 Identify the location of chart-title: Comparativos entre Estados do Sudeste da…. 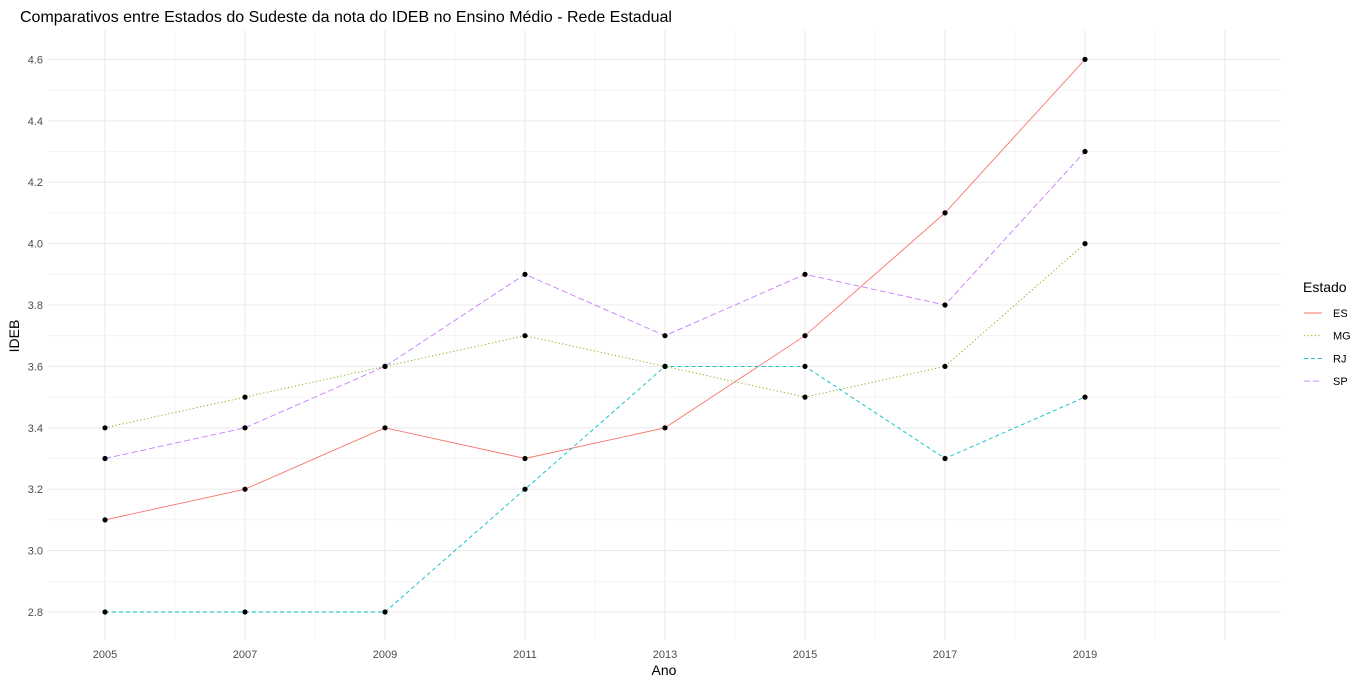
(346, 17).